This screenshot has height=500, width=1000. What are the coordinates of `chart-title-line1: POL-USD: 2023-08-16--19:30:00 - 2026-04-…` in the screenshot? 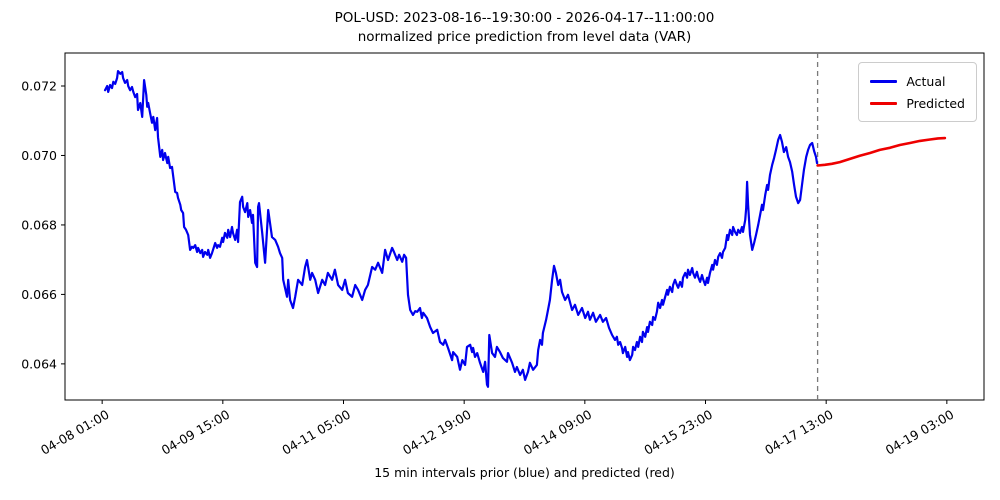 It's located at (524, 18).